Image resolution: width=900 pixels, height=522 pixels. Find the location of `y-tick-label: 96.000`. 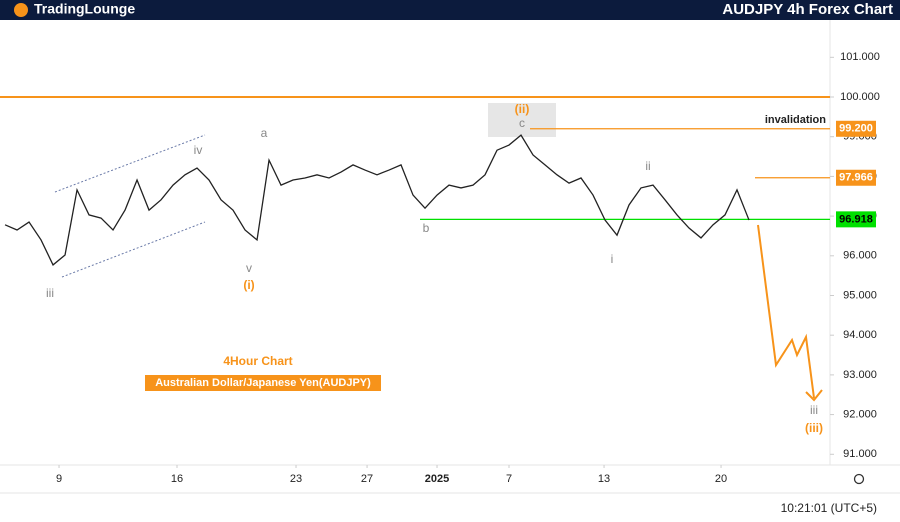

y-tick-label: 96.000 is located at coordinates (860, 256).